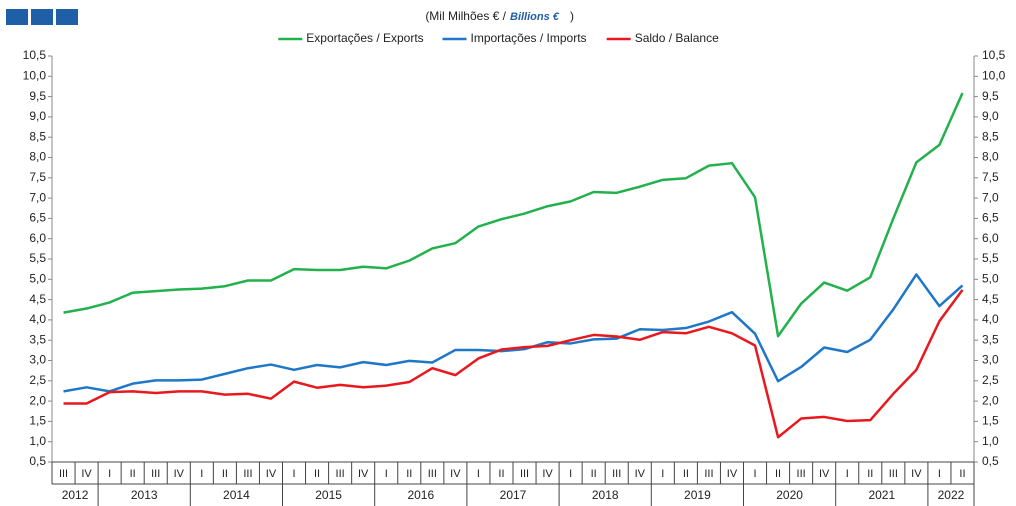 The height and width of the screenshot is (506, 1016). I want to click on y-tick-label: 7,5, so click(37, 177).